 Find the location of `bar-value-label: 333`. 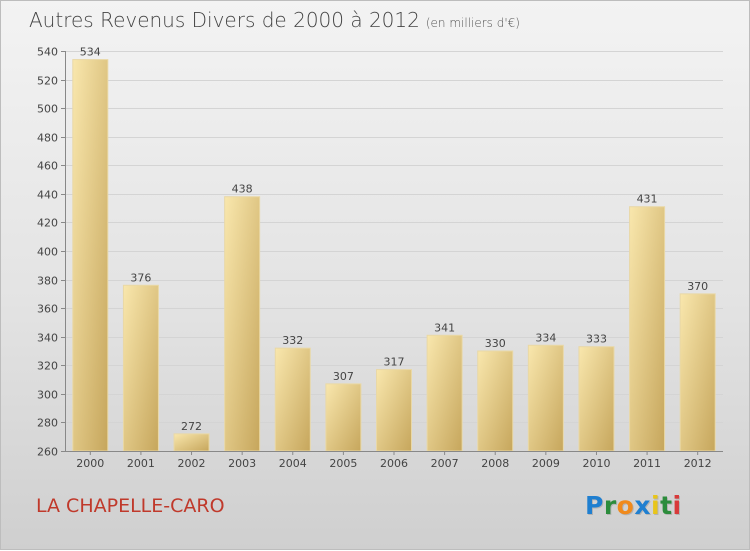

bar-value-label: 333 is located at coordinates (596, 339).